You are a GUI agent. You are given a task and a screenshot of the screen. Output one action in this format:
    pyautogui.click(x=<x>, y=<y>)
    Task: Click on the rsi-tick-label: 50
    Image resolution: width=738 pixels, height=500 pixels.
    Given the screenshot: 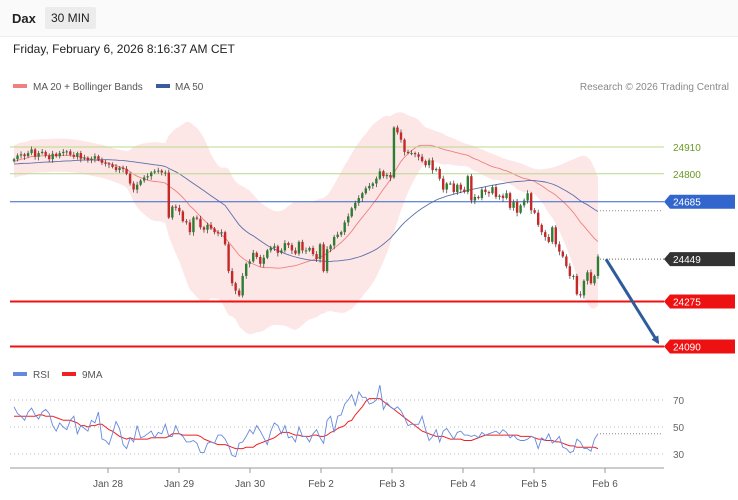 What is the action you would take?
    pyautogui.click(x=679, y=428)
    